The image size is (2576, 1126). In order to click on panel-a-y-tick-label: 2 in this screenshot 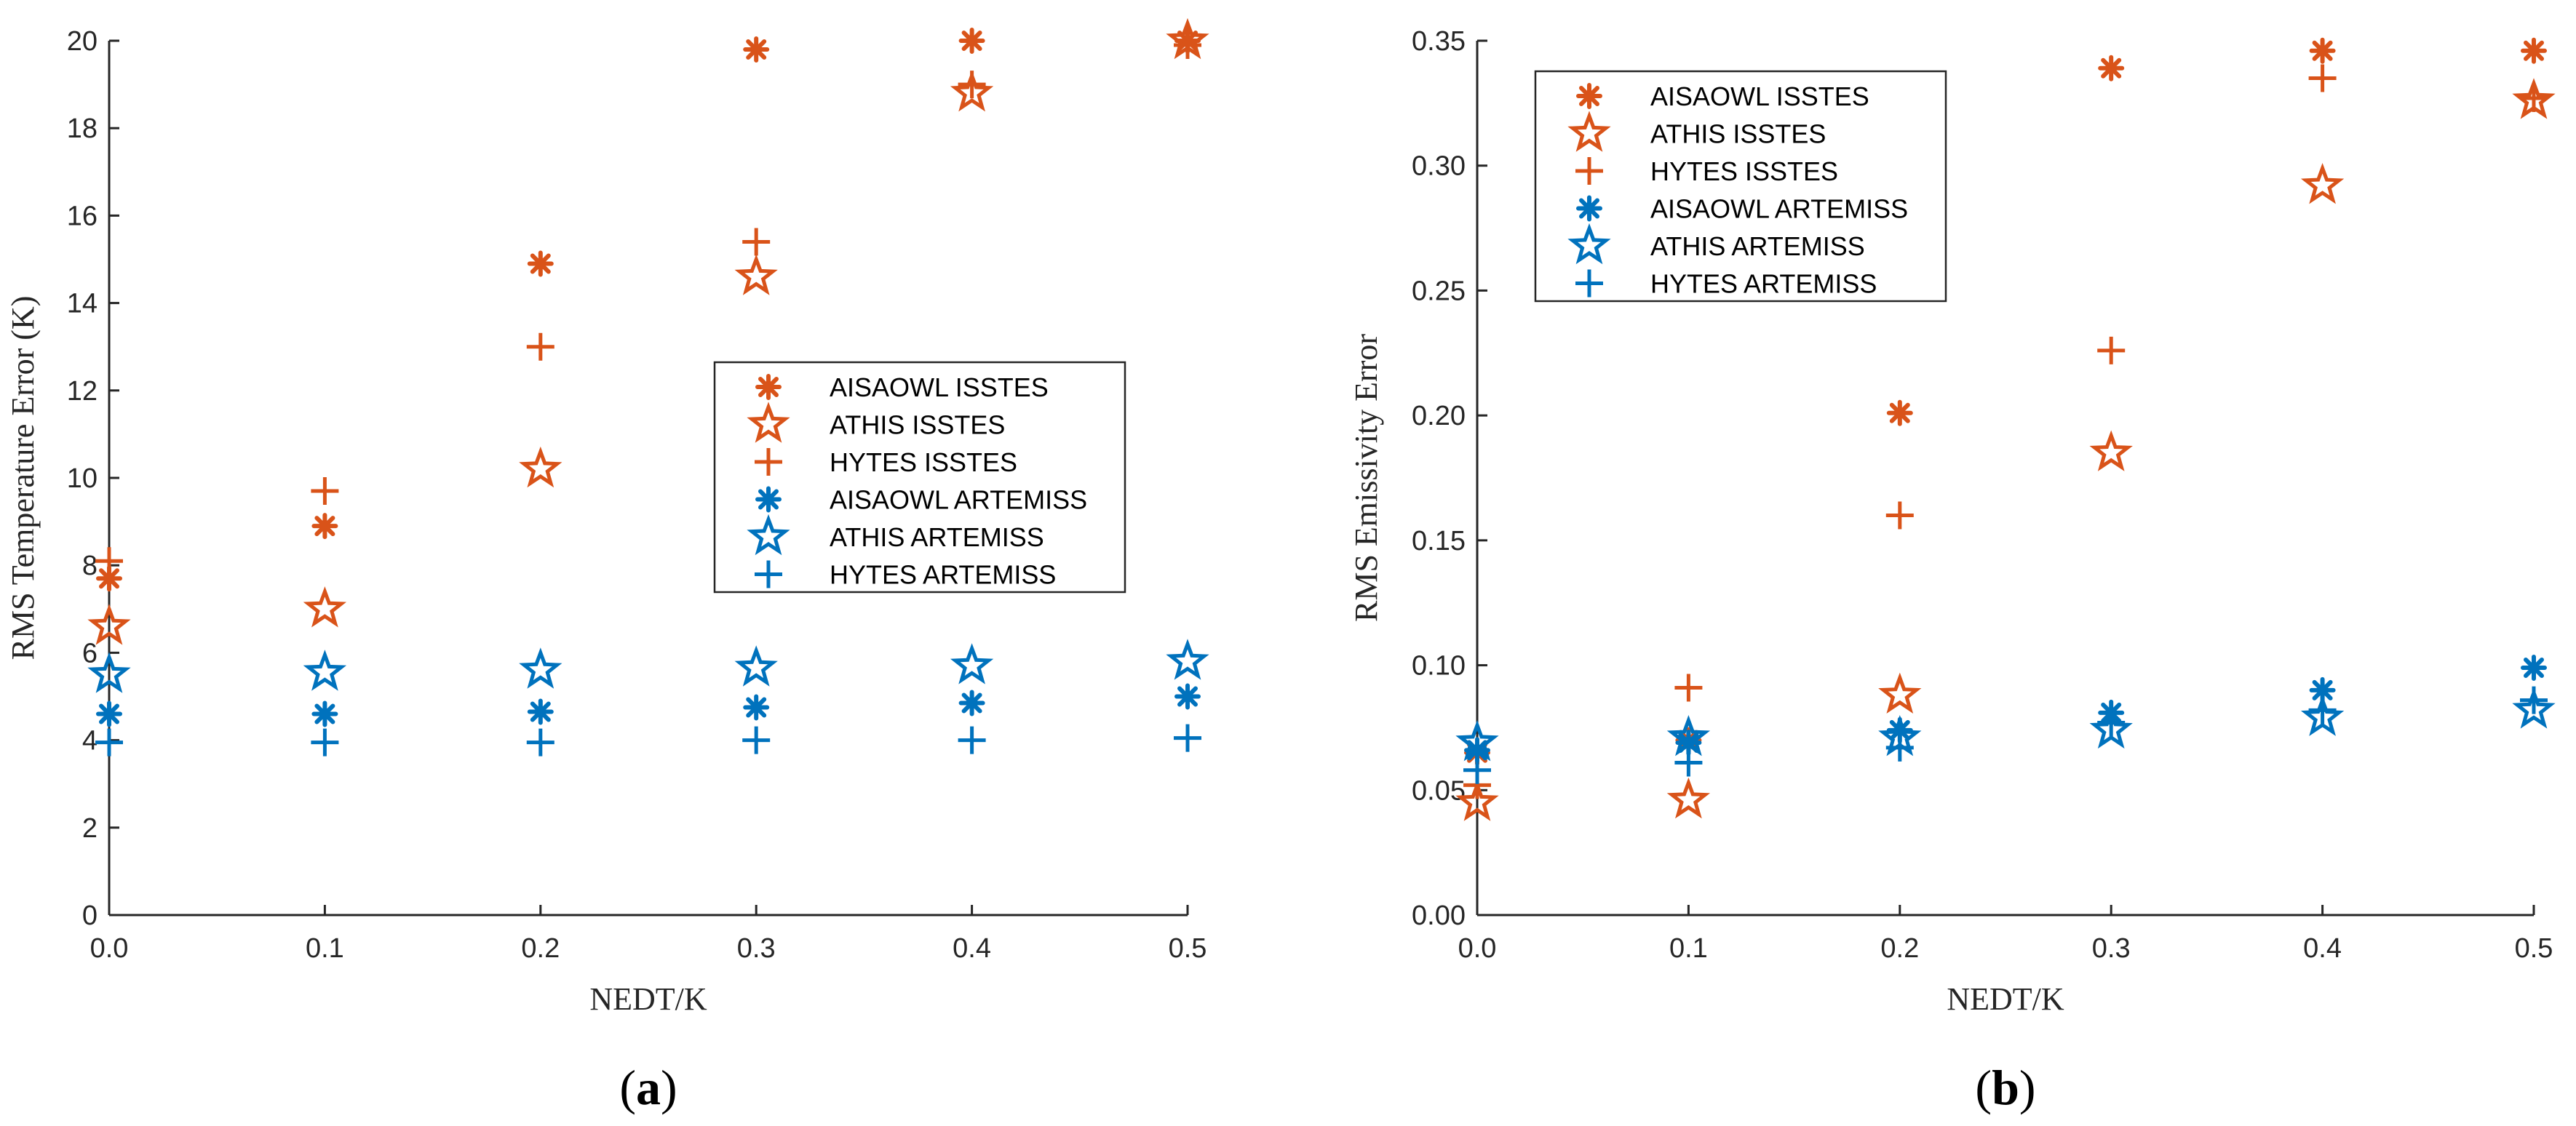, I will do `click(90, 829)`.